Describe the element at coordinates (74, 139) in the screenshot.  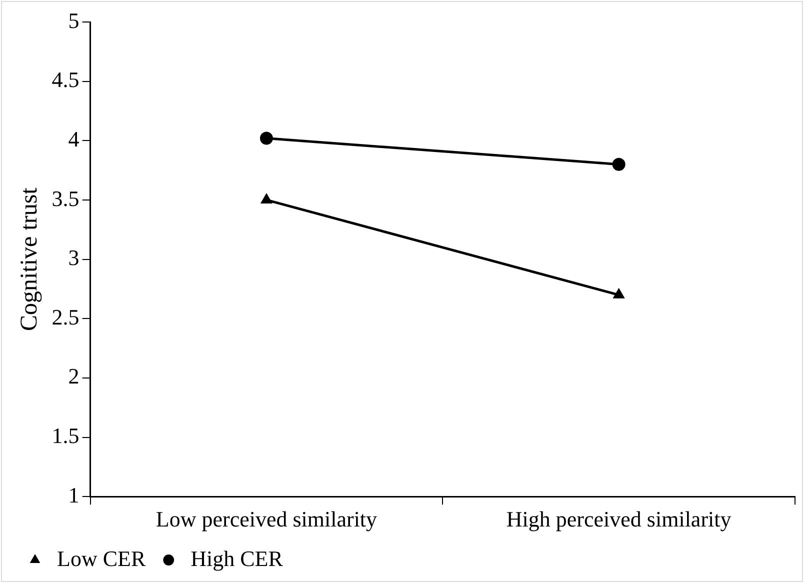
I see `y-tick-label: 4` at that location.